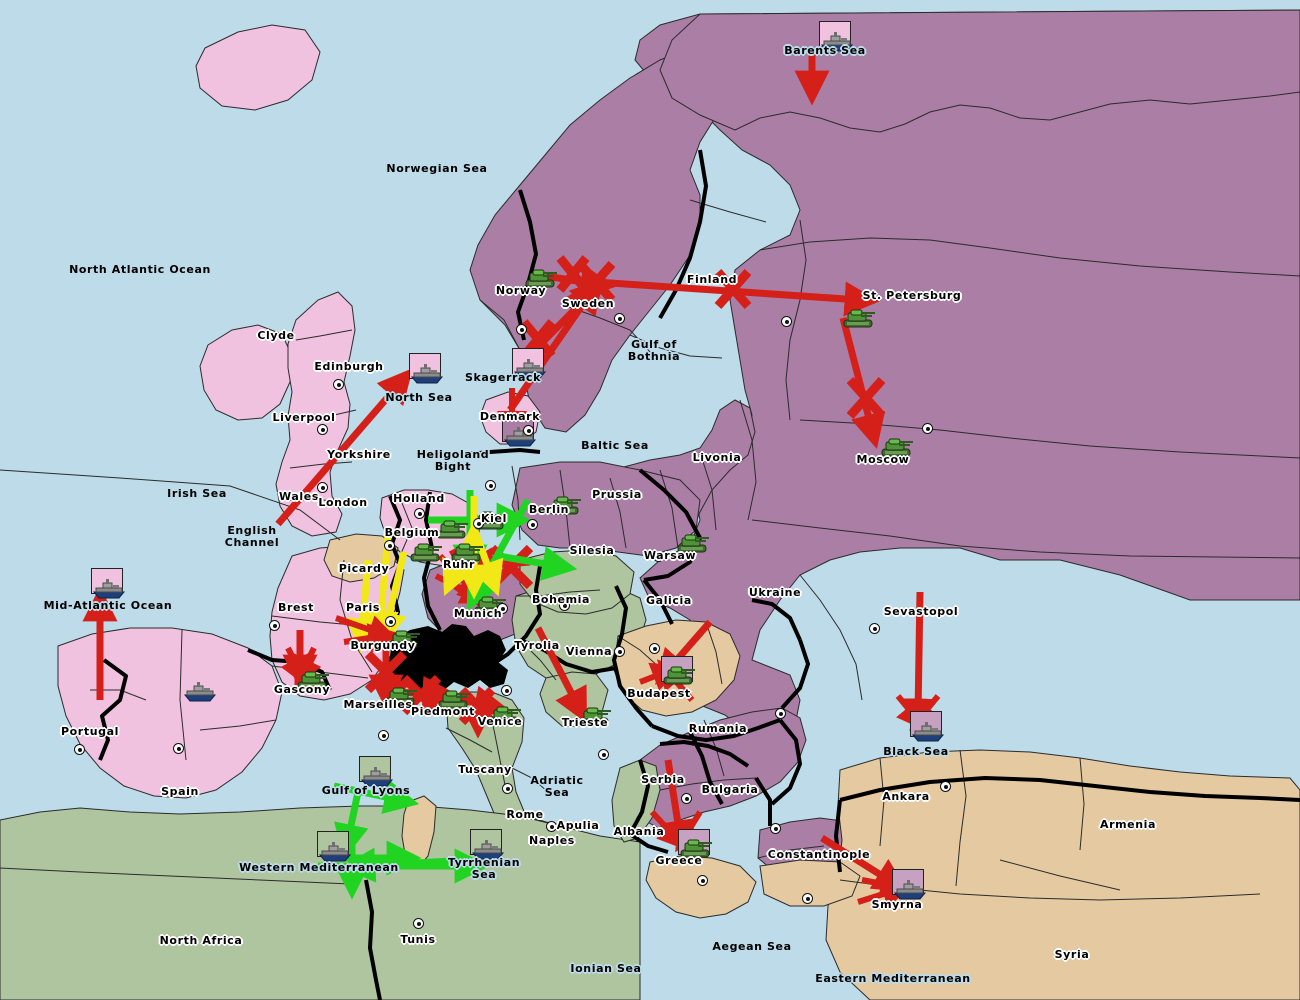  I want to click on territory-britain, so click(315, 414).